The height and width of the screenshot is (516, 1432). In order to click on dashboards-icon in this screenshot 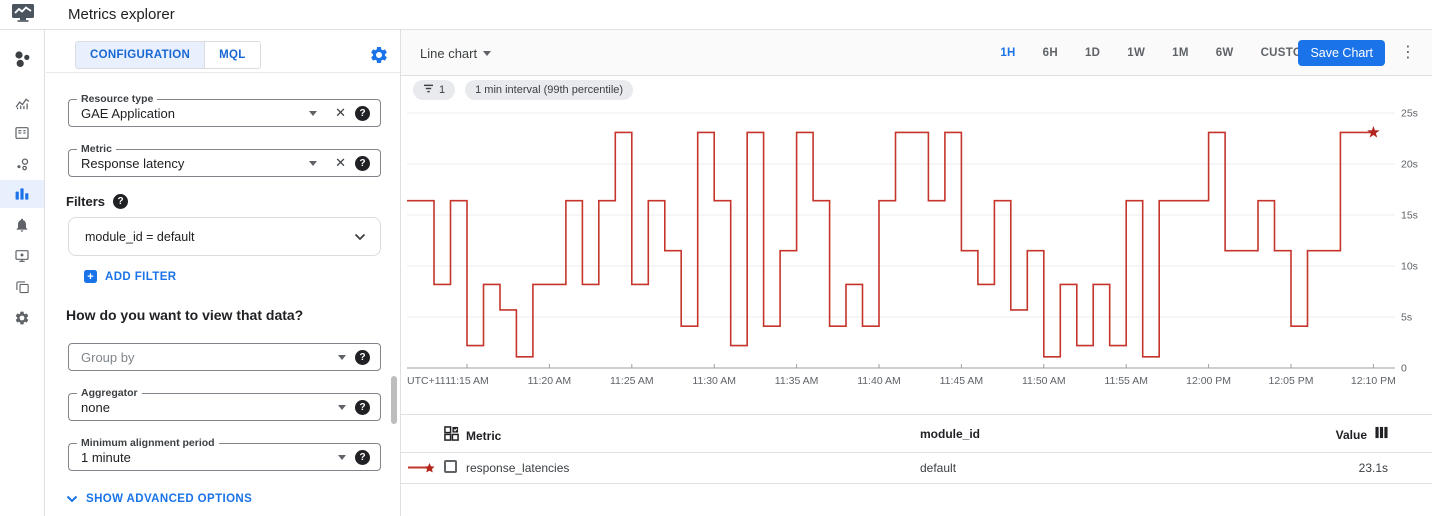, I will do `click(22, 103)`.